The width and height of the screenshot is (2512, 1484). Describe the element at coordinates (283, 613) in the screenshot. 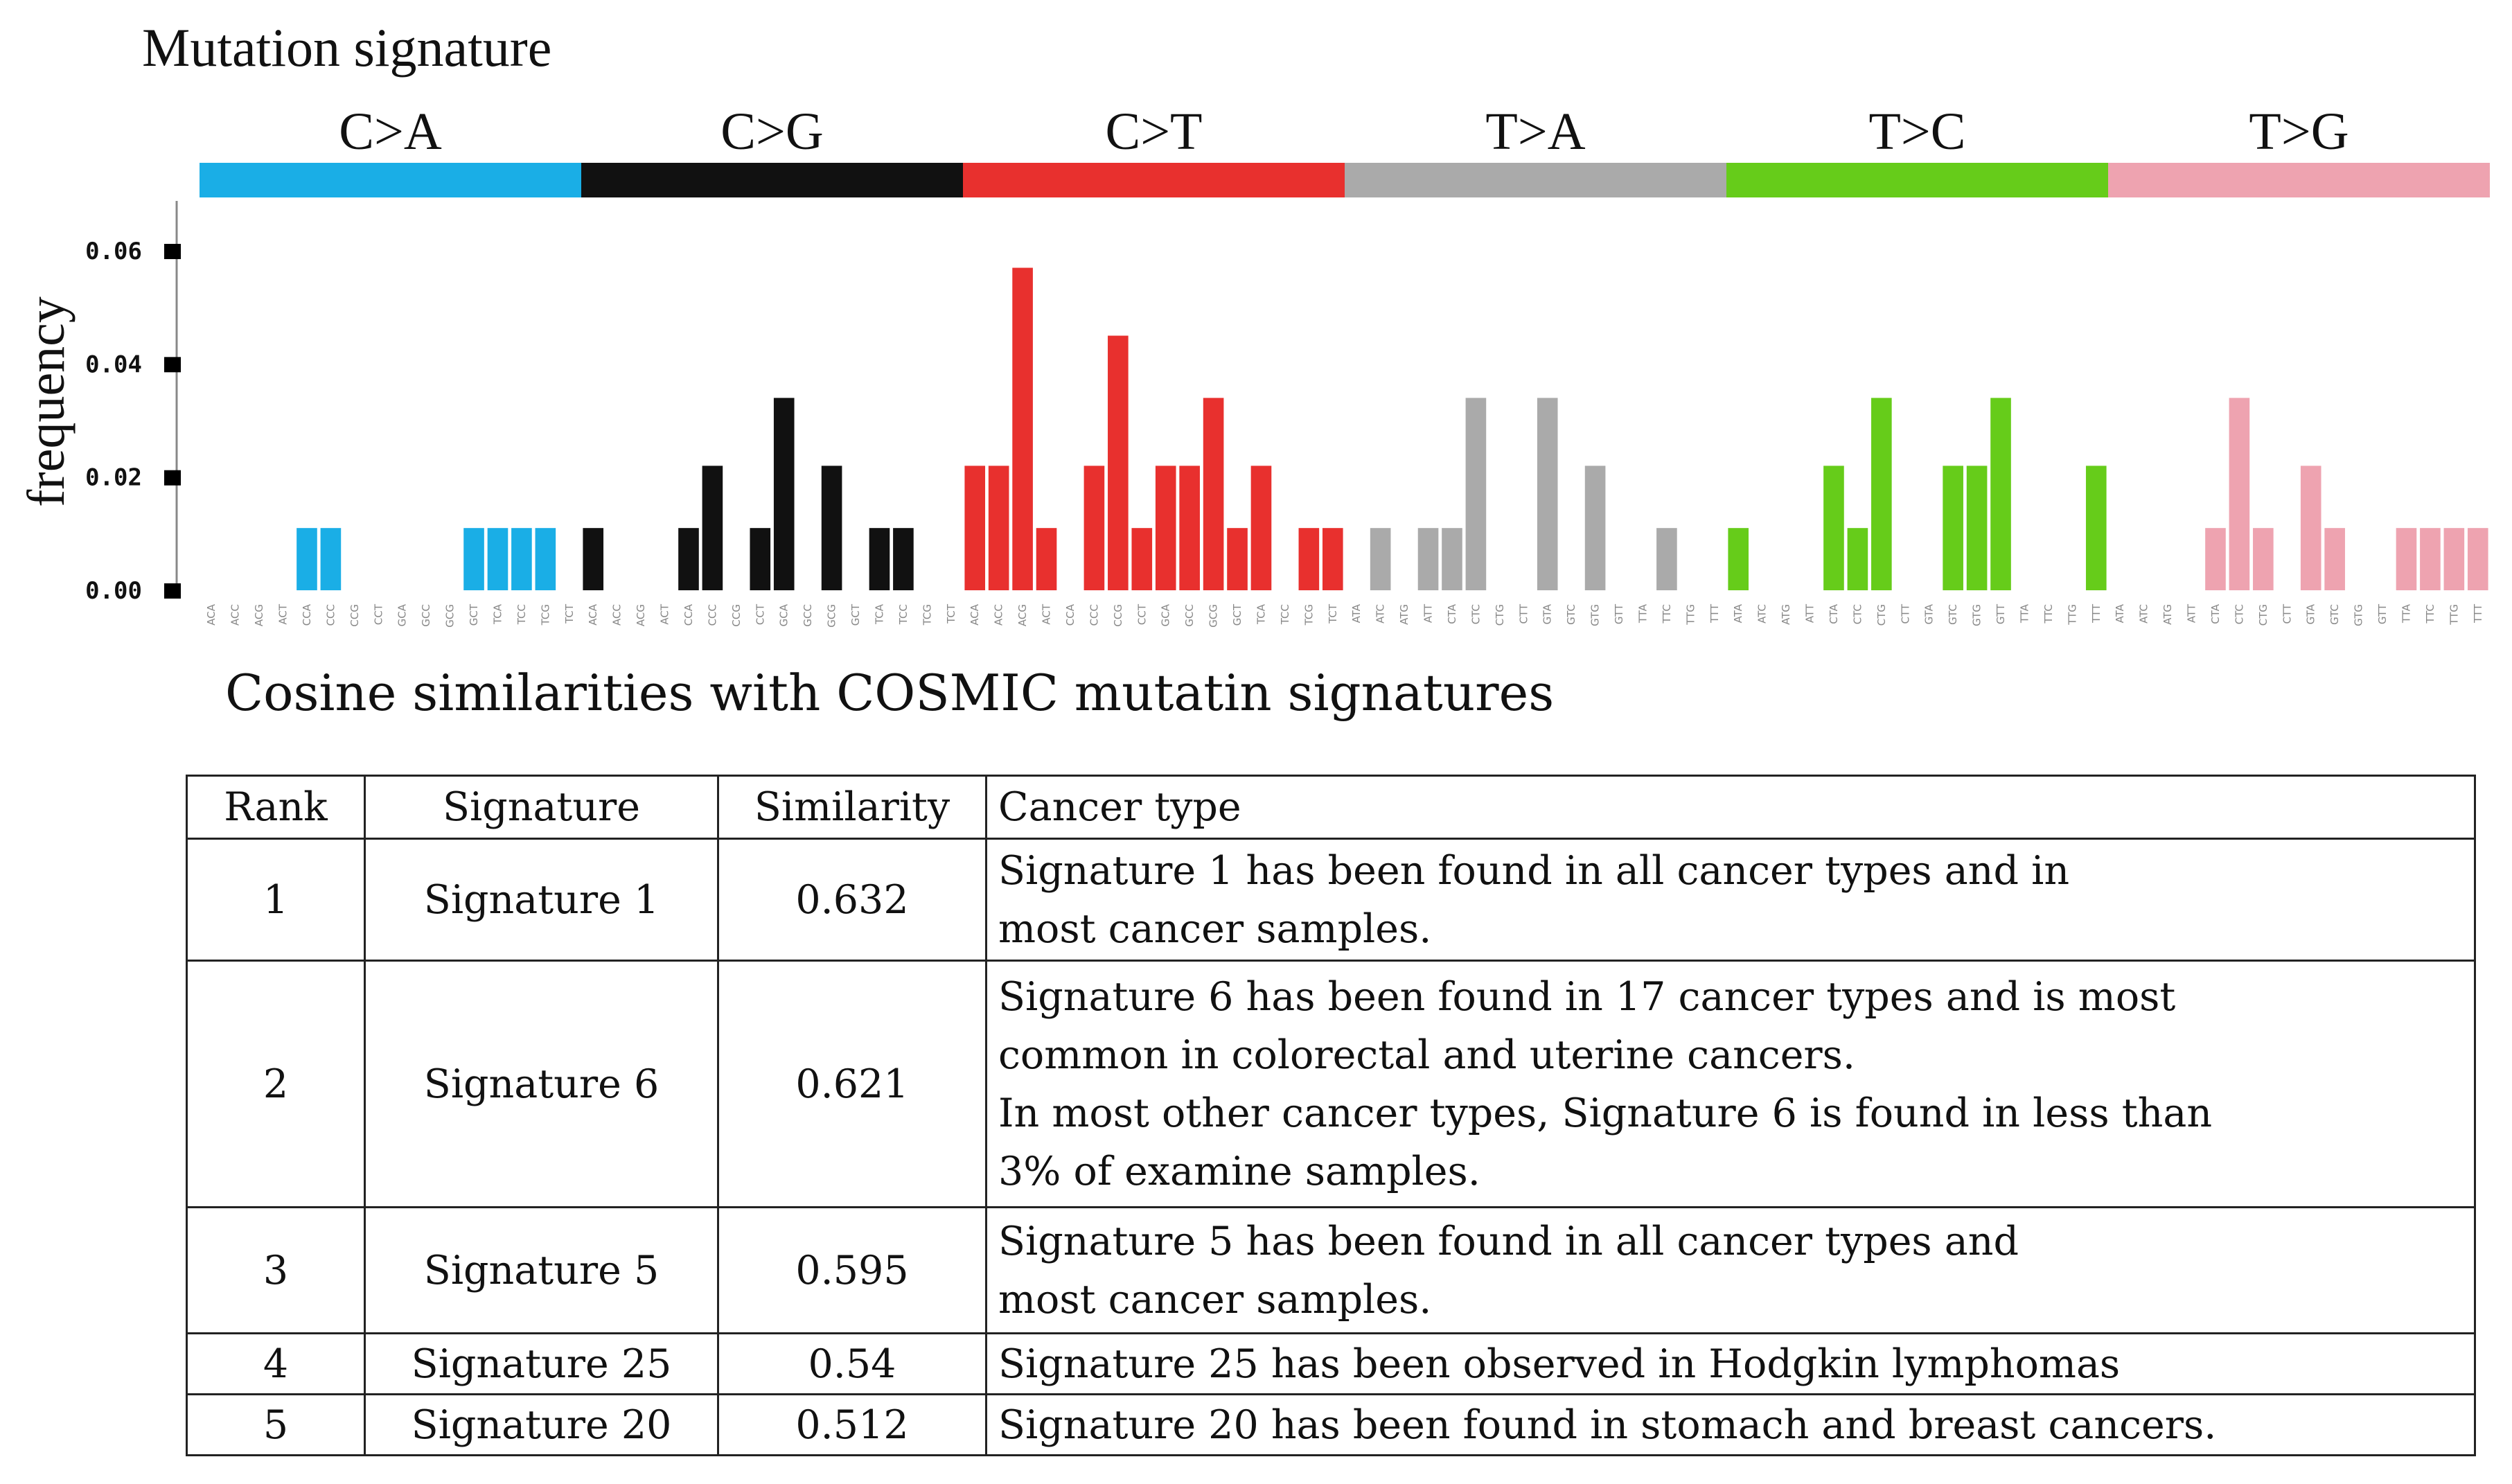

I see `x-tick-label: ACT` at that location.